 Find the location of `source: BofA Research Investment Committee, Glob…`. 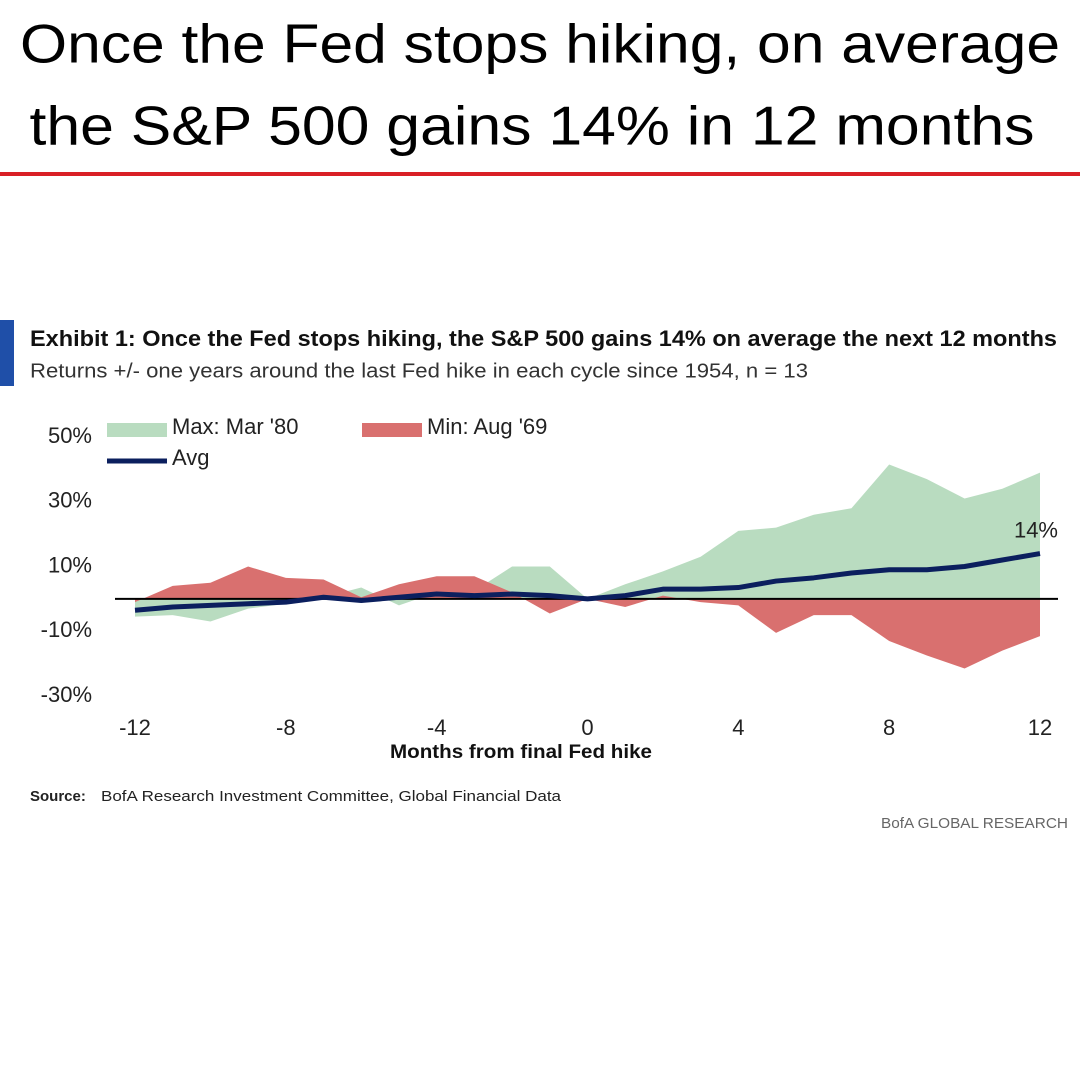

source: BofA Research Investment Committee, Glob… is located at coordinates (331, 796).